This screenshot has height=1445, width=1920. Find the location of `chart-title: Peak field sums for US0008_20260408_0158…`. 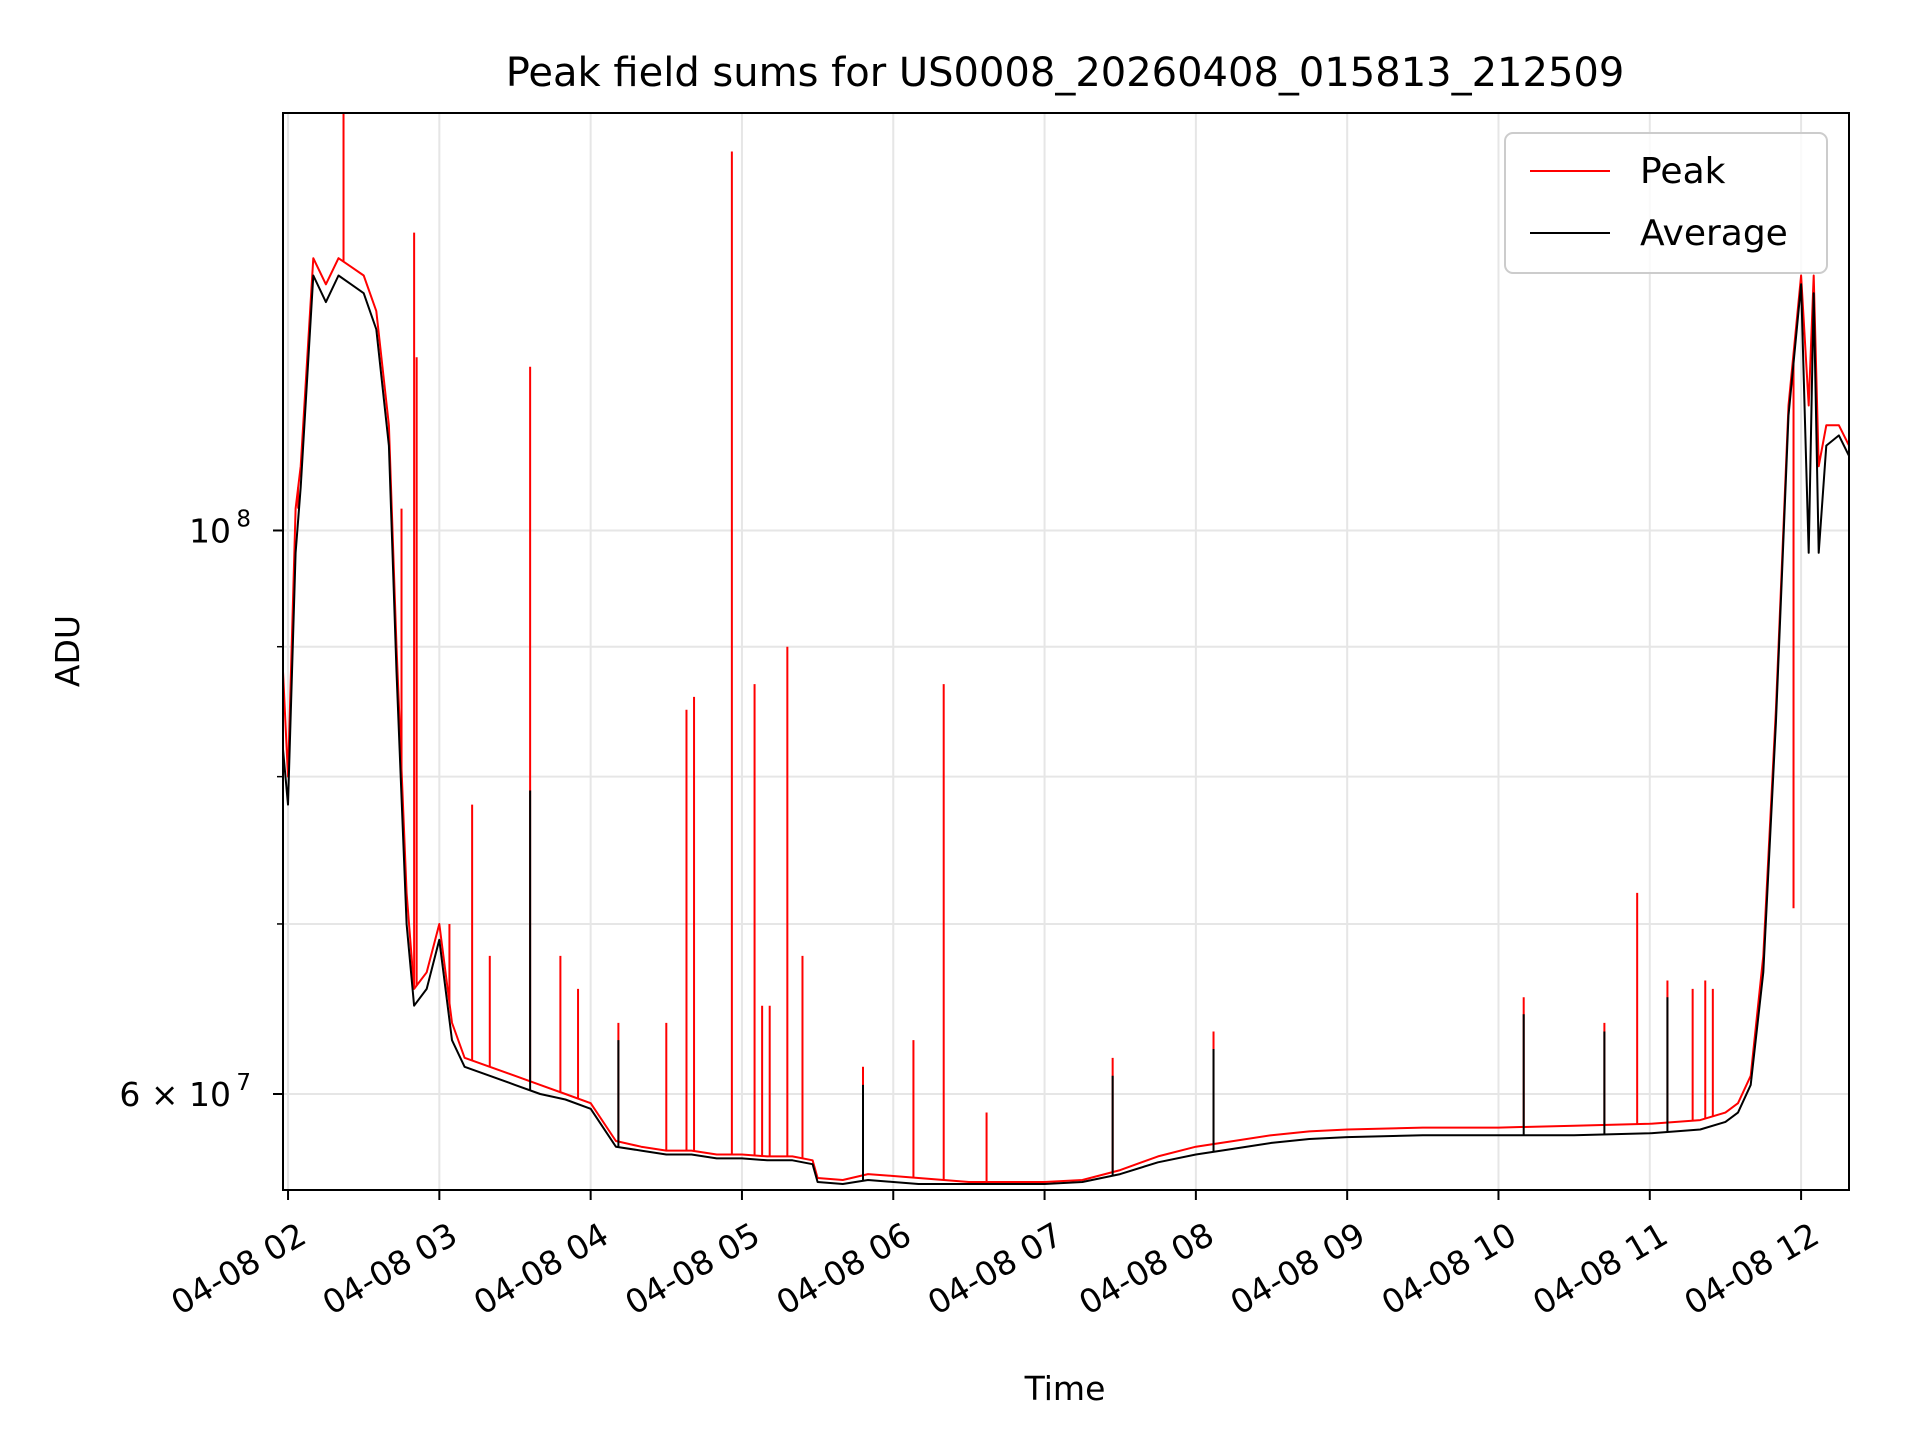

chart-title: Peak field sums for US0008_20260408_0158… is located at coordinates (1065, 73).